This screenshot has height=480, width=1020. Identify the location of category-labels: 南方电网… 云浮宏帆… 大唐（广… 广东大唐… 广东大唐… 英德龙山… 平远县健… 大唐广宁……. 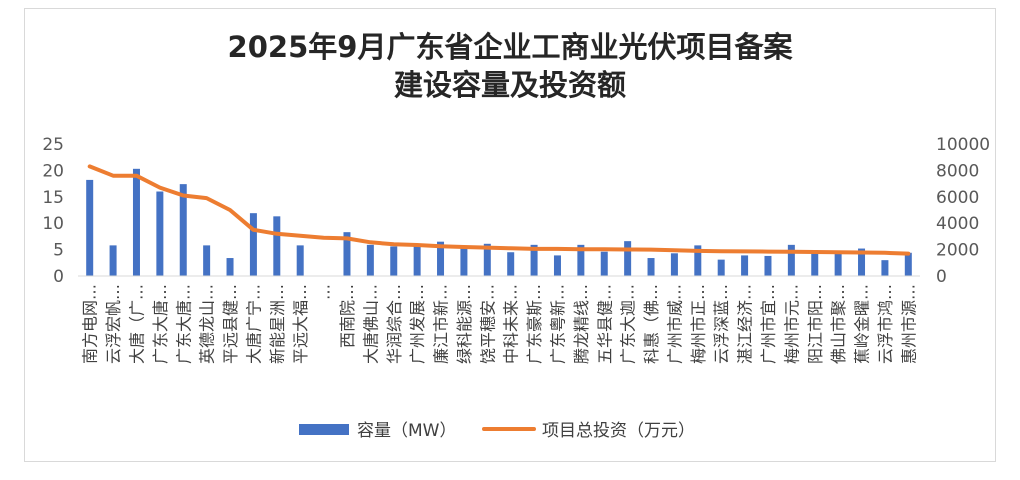
(500, 324).